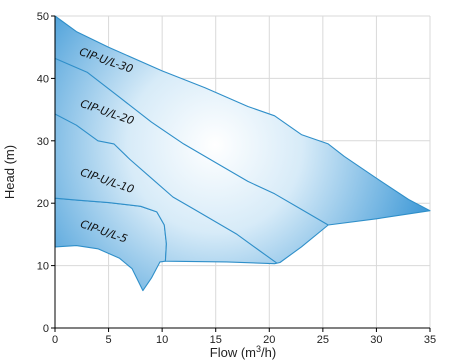 The height and width of the screenshot is (363, 450). I want to click on x-tick-label: 15, so click(216, 340).